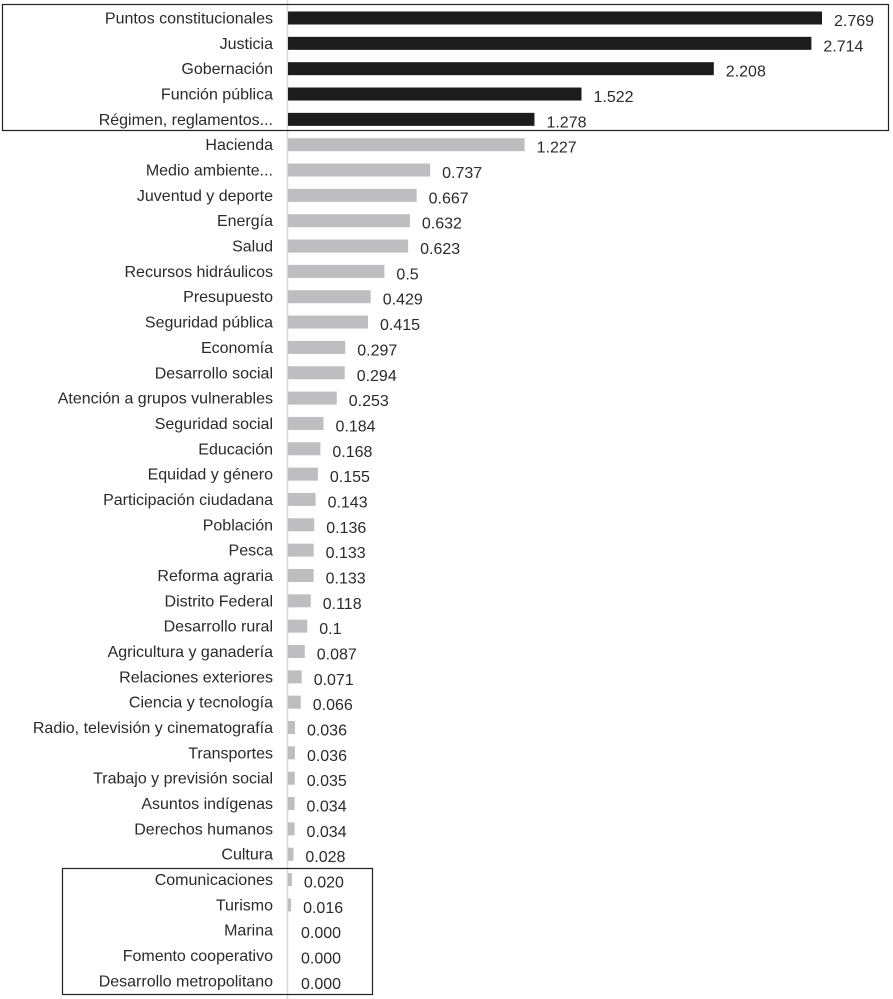 This screenshot has height=999, width=893. What do you see at coordinates (219, 601) in the screenshot?
I see `category-label: Distrito Federal` at bounding box center [219, 601].